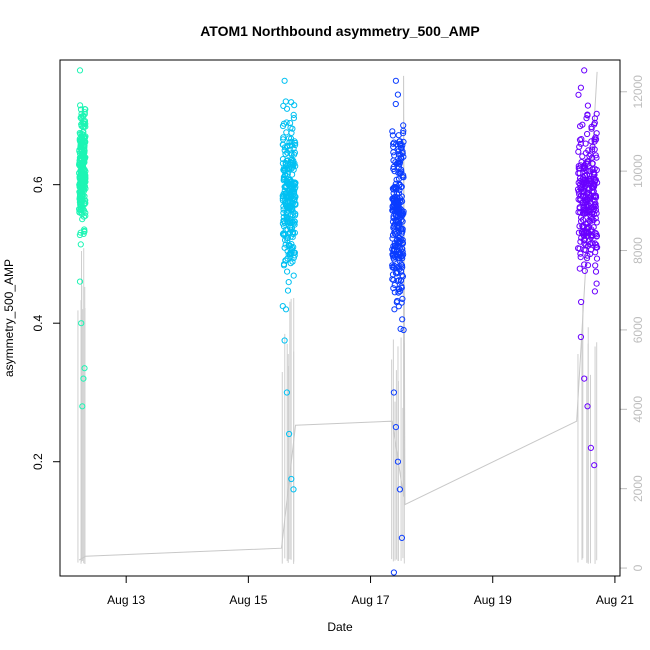 The width and height of the screenshot is (650, 650). I want to click on x-tick-label-4: Aug 21, so click(615, 600).